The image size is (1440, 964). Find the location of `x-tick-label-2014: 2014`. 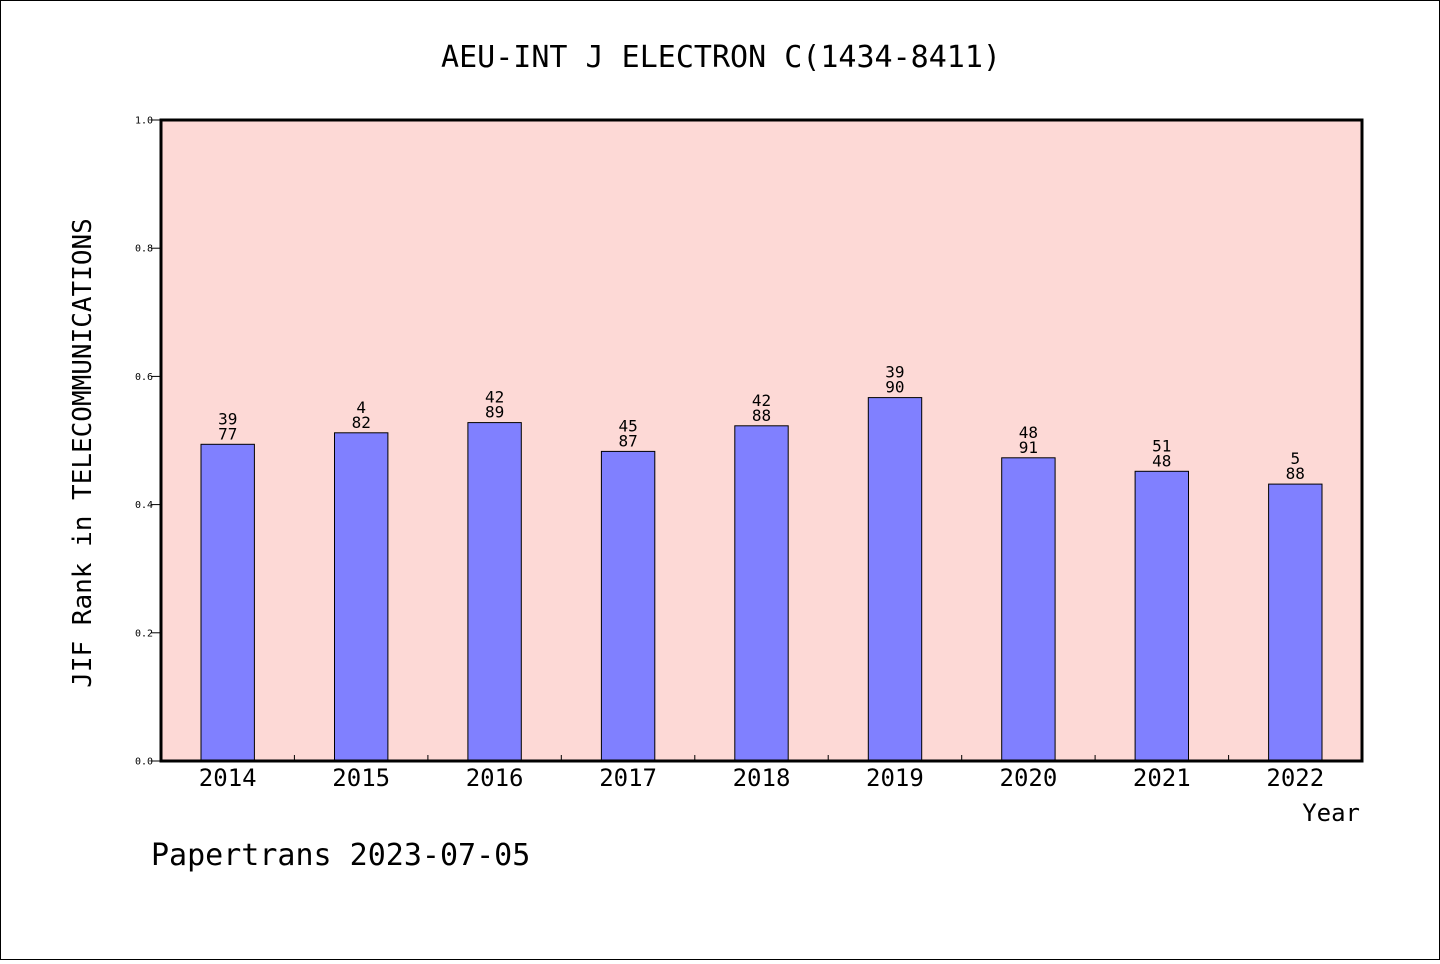

x-tick-label-2014: 2014 is located at coordinates (228, 778).